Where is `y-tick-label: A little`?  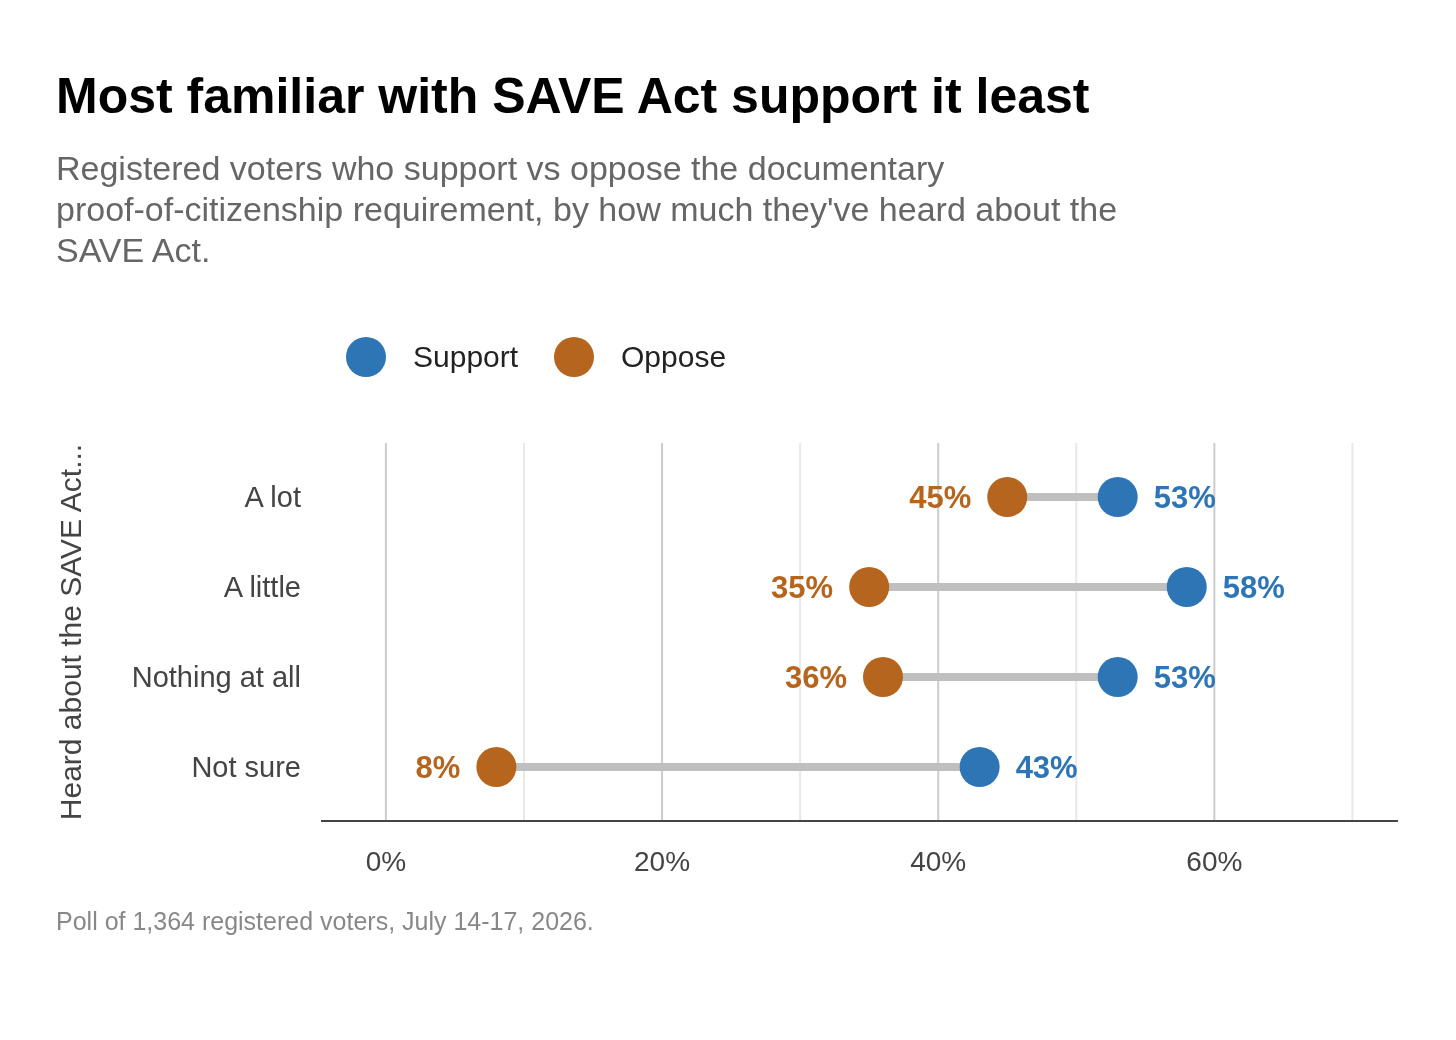
y-tick-label: A little is located at coordinates (262, 587).